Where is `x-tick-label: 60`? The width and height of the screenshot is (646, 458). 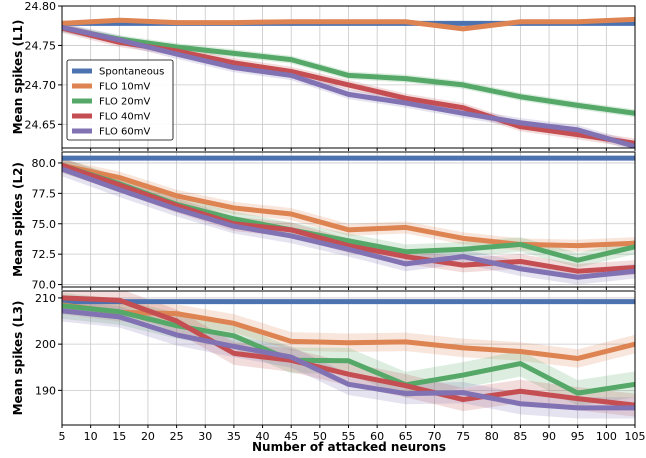 x-tick-label: 60 is located at coordinates (377, 436).